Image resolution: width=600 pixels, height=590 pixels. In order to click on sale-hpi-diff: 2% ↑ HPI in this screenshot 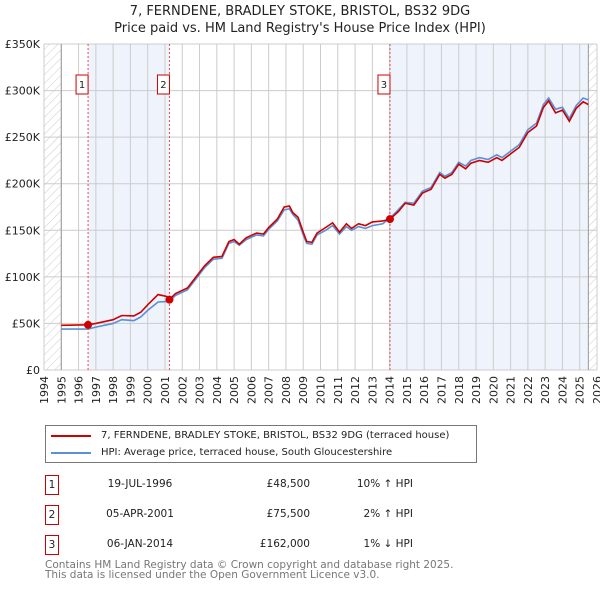, I will do `click(388, 514)`.